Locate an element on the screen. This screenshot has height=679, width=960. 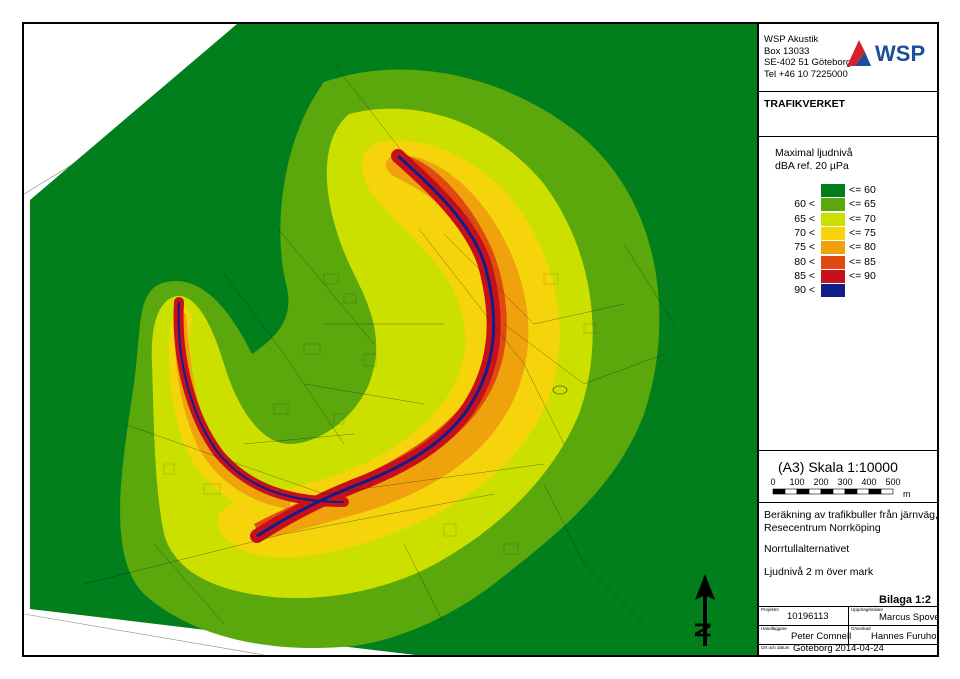
legend-title-line2: dBA ref. 20 µPa is located at coordinates (812, 165).